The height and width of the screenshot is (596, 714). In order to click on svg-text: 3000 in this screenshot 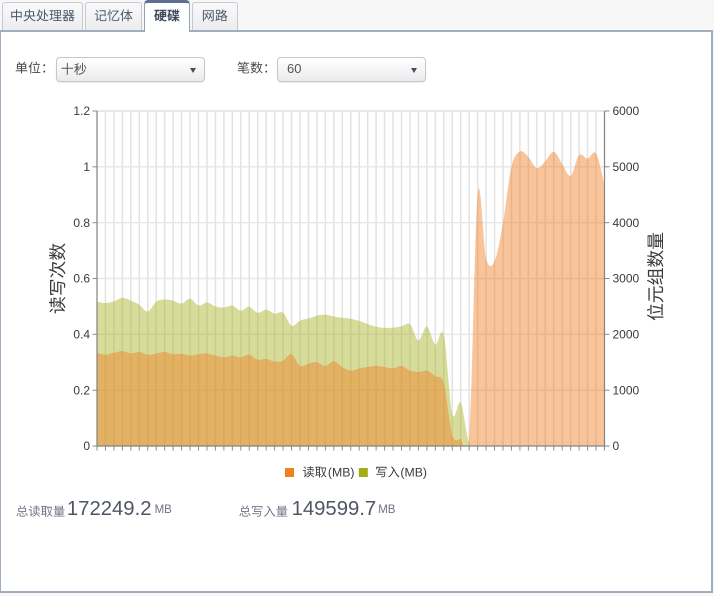, I will do `click(626, 279)`.